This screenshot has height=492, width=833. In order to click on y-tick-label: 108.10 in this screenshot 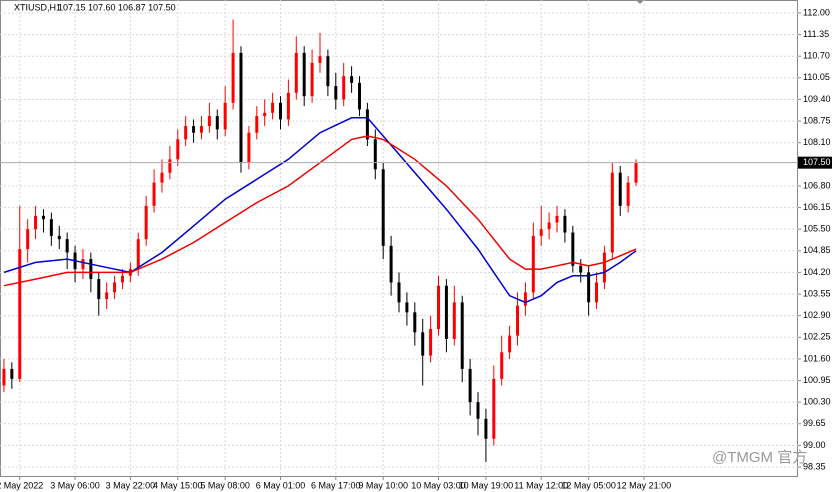, I will do `click(817, 142)`.